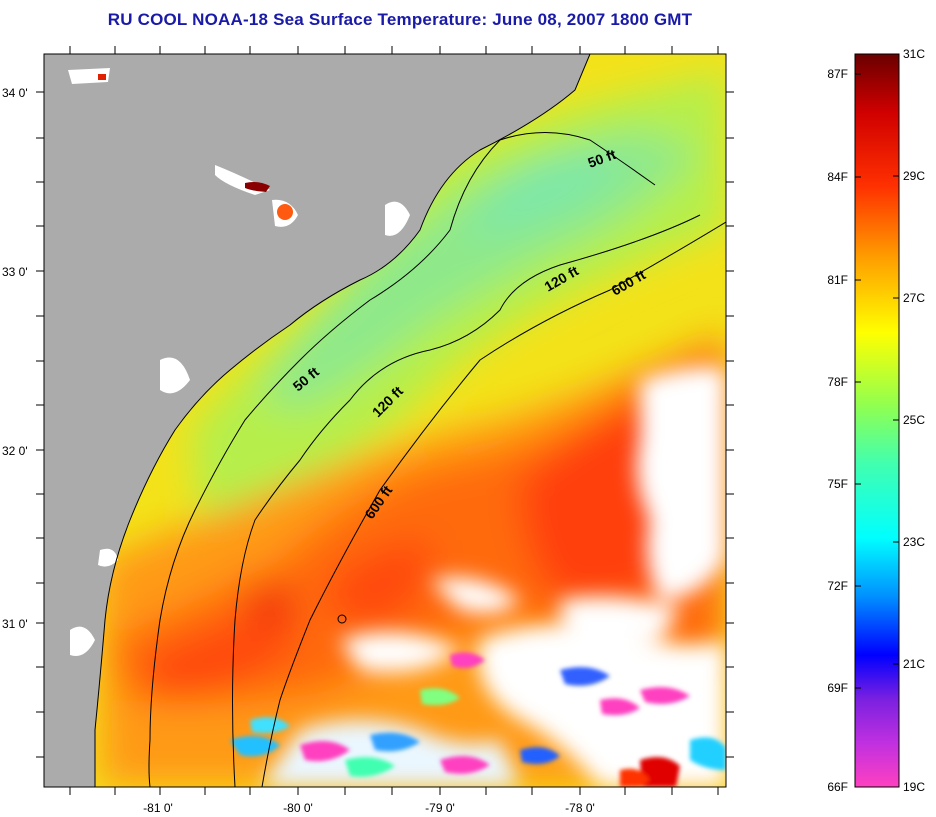  What do you see at coordinates (15, 624) in the screenshot?
I see `lat-label-31: 31 0'` at bounding box center [15, 624].